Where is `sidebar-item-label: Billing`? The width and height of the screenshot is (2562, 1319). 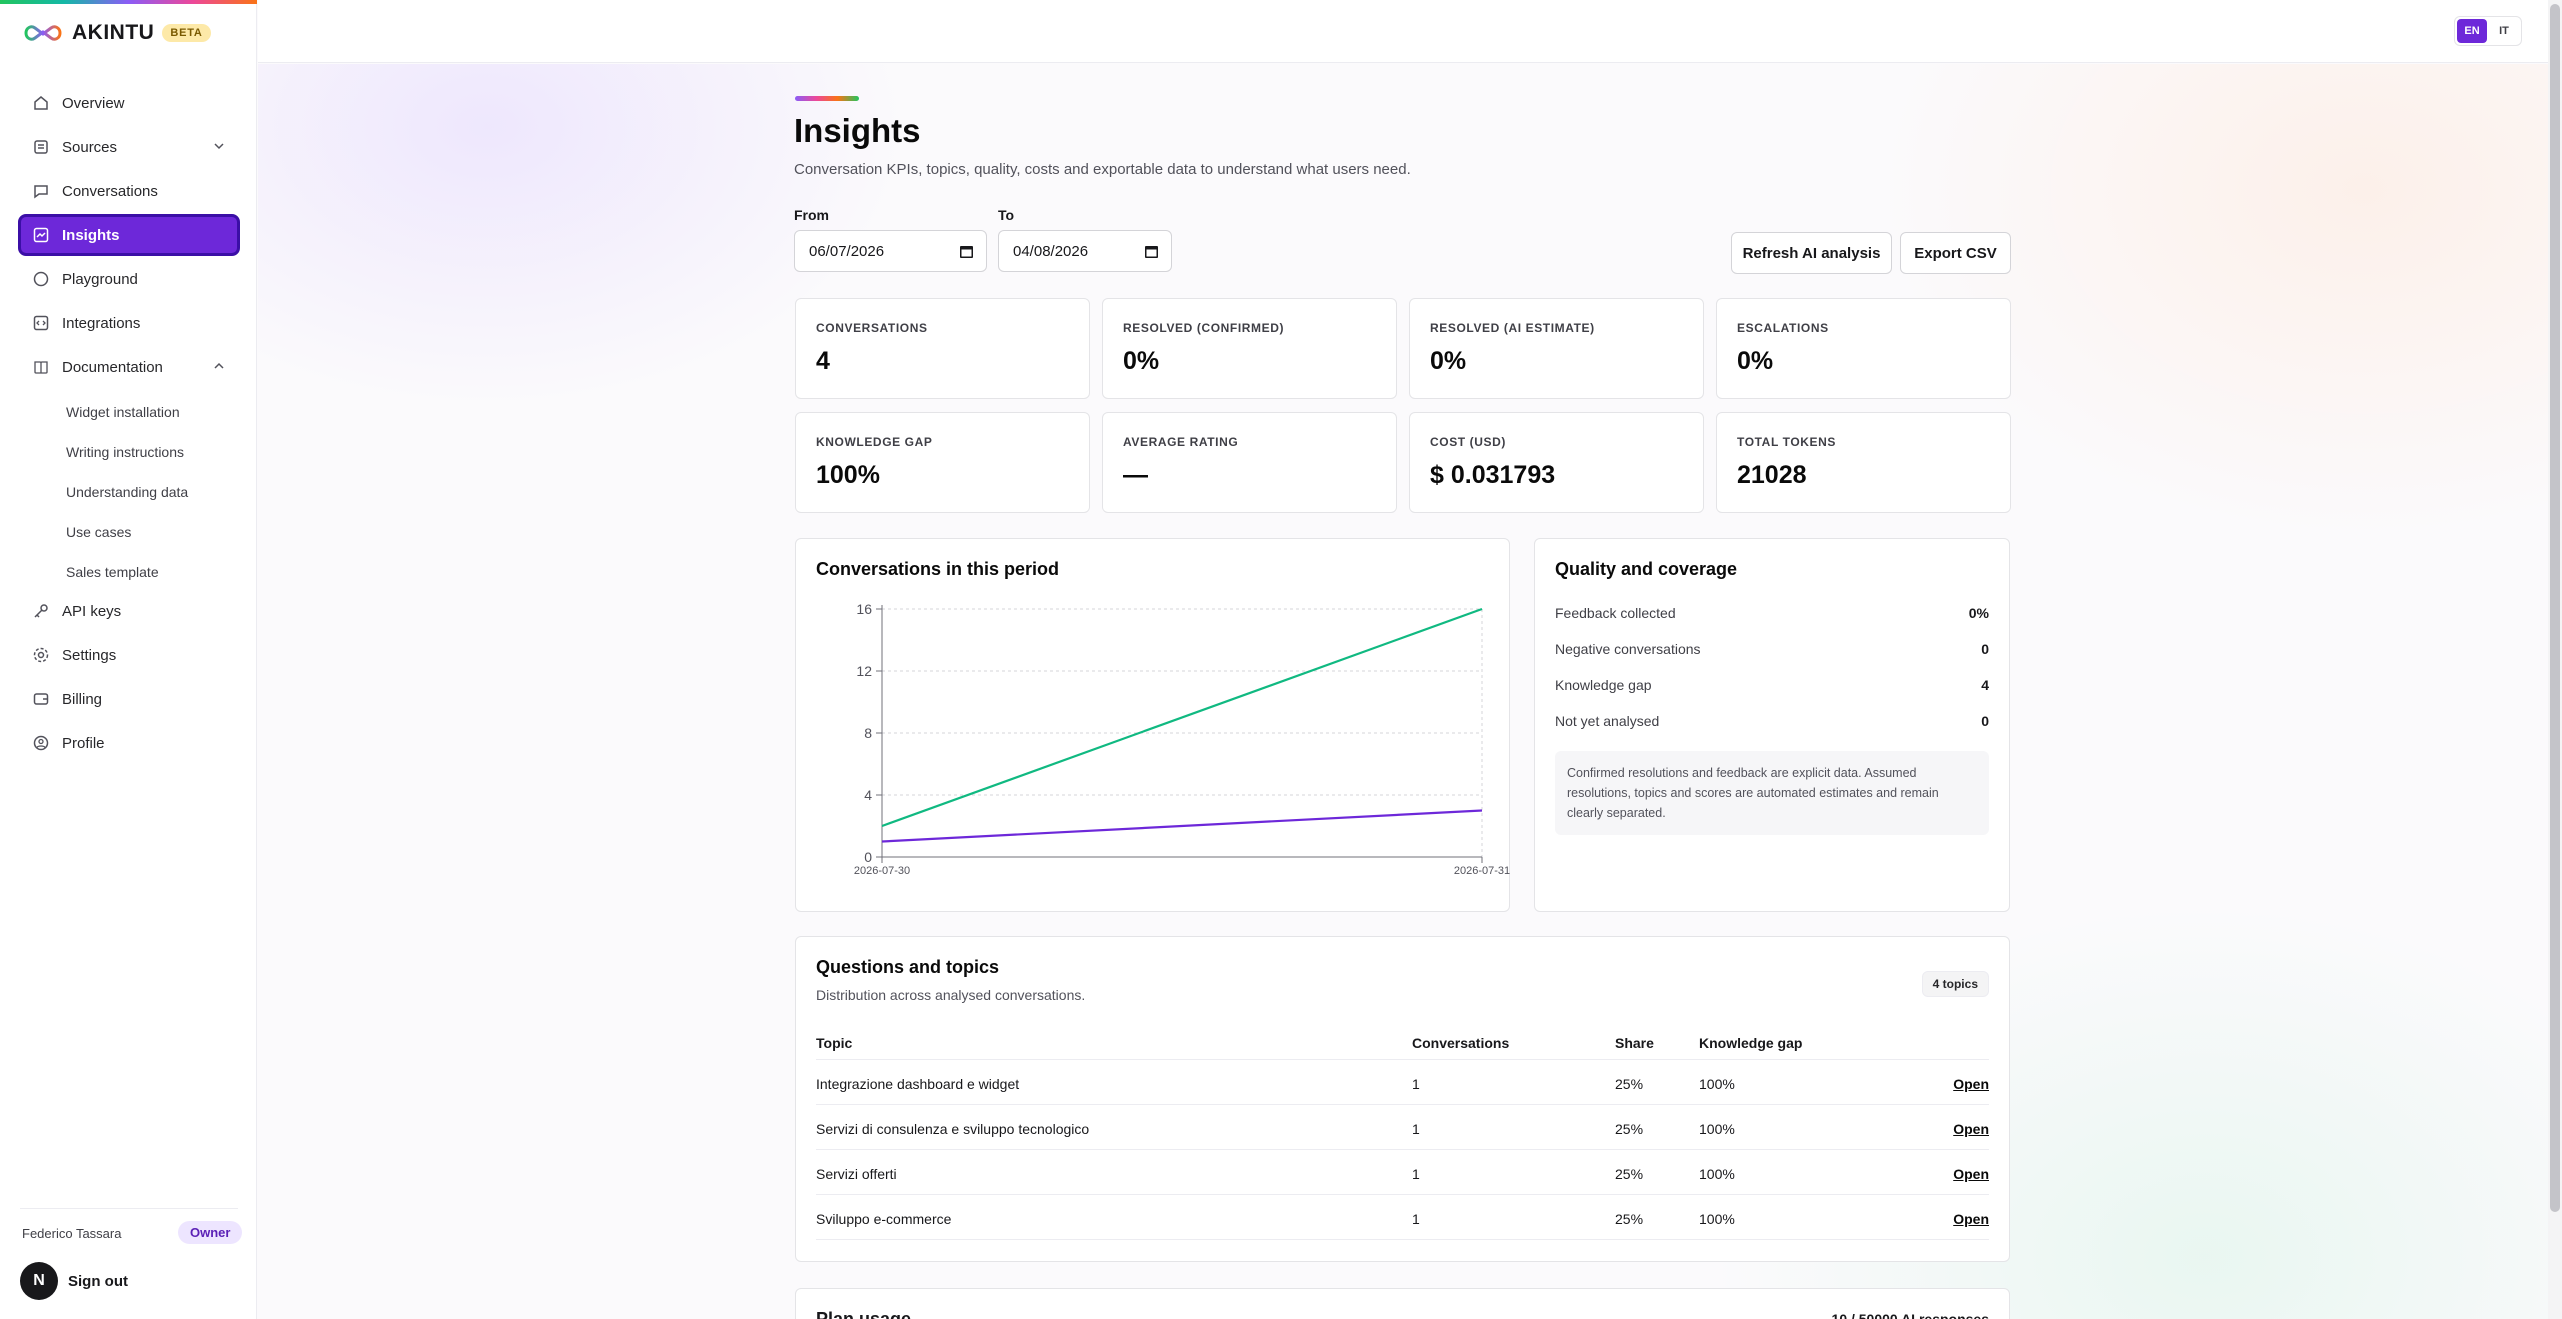 sidebar-item-label: Billing is located at coordinates (82, 699).